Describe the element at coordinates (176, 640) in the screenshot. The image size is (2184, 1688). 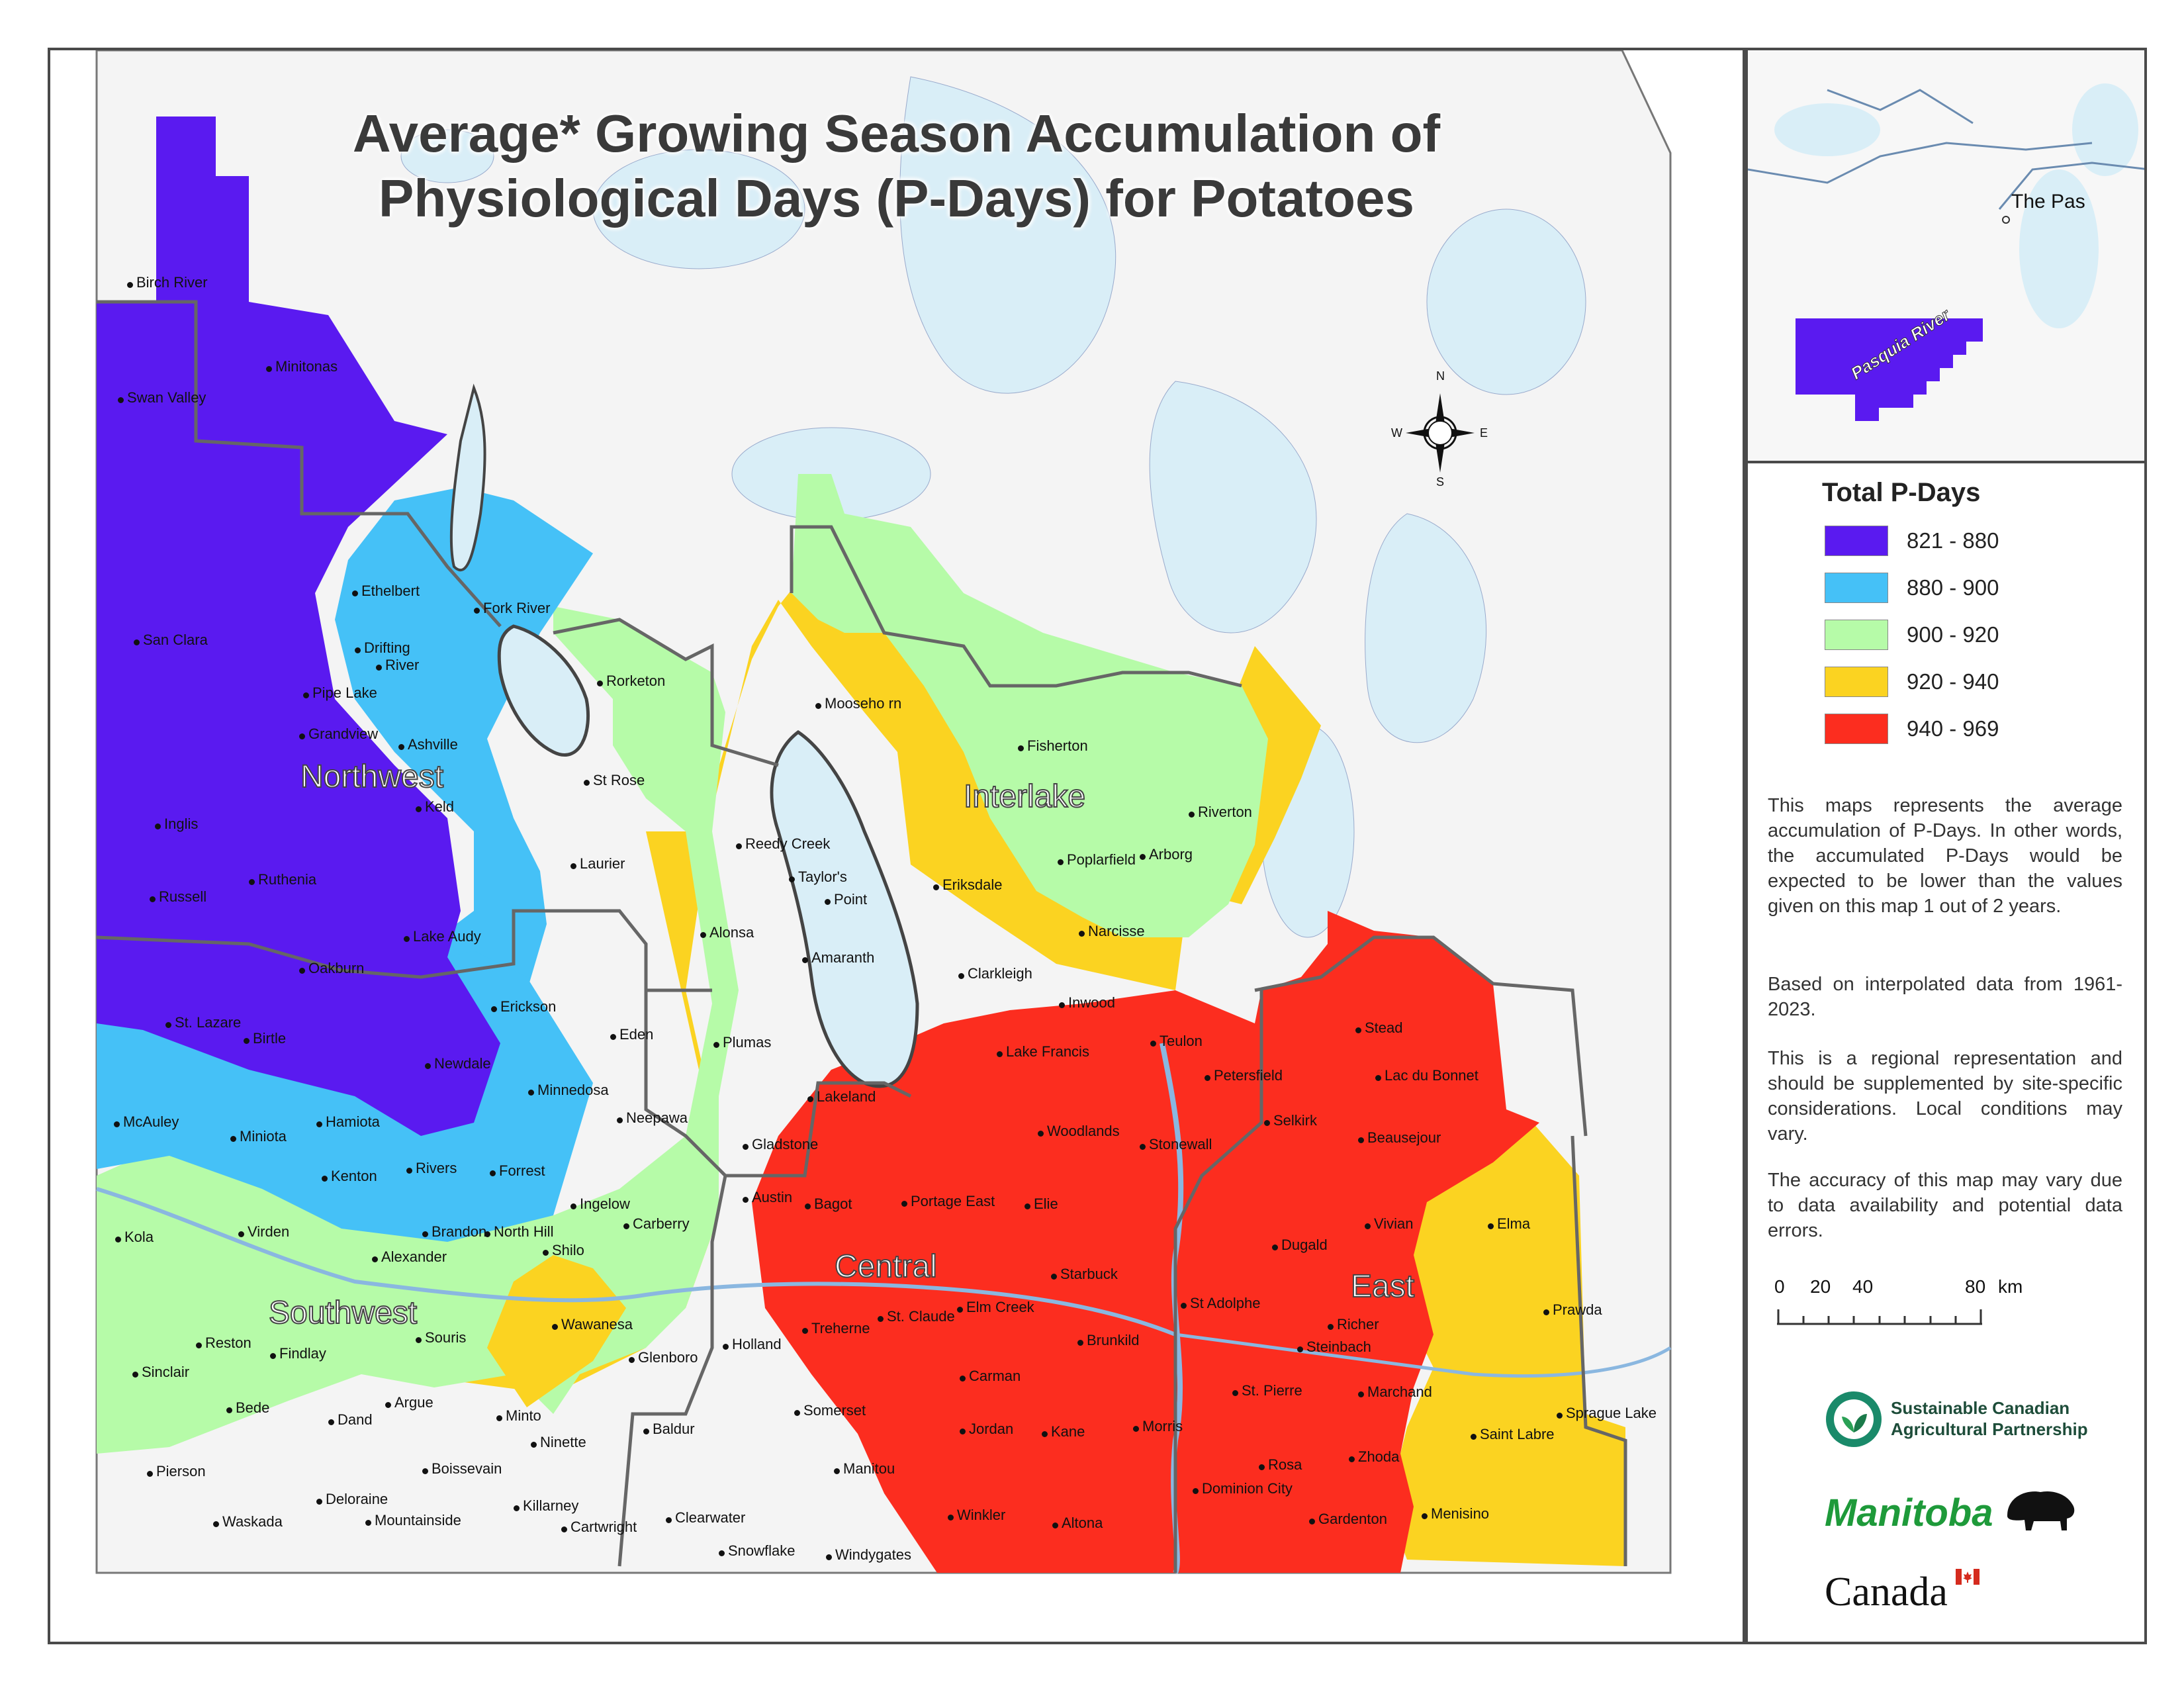
I see `place-label: San Clara` at that location.